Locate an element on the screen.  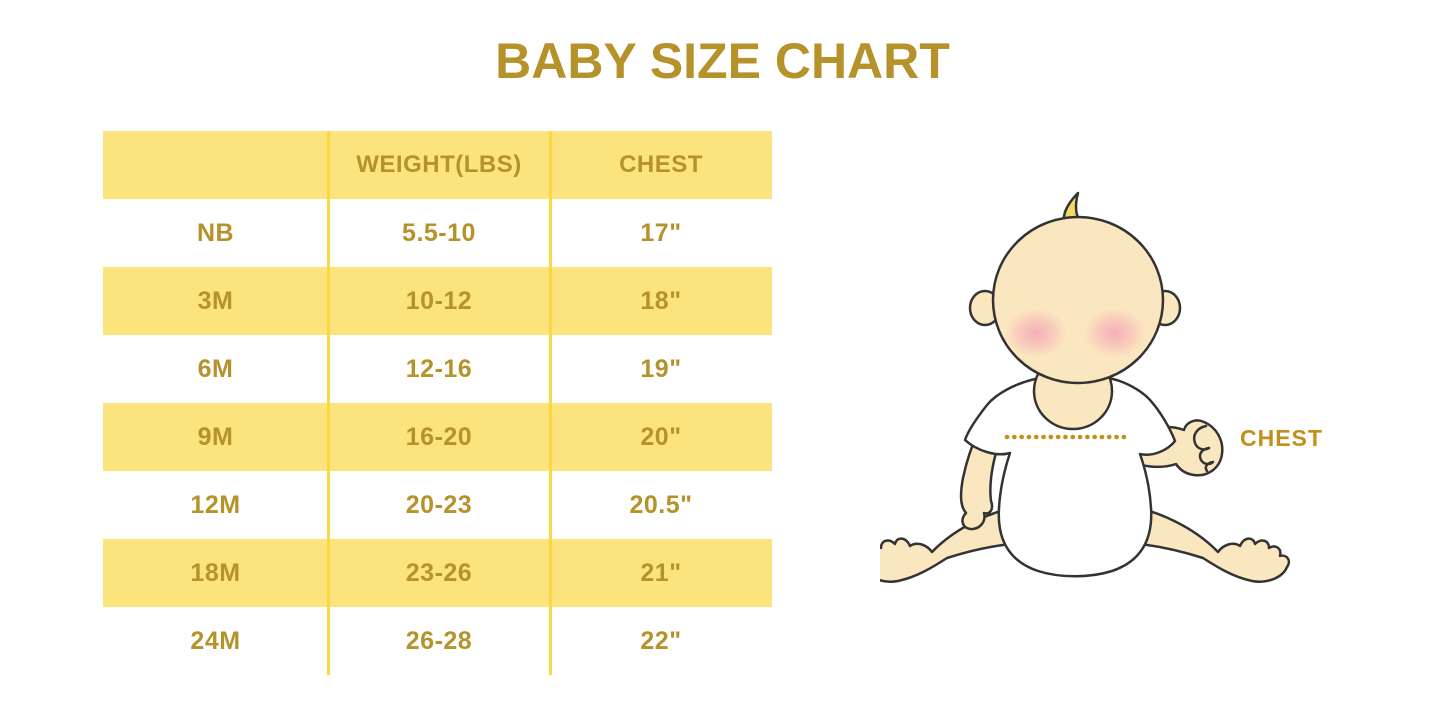
cell-chest: 18" is located at coordinates (661, 300).